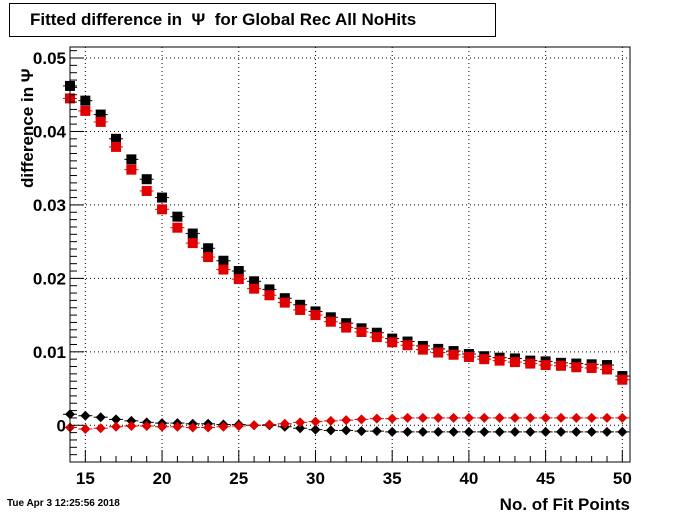 This screenshot has height=514, width=700. What do you see at coordinates (49, 205) in the screenshot?
I see `y-tick-label: 0.03` at bounding box center [49, 205].